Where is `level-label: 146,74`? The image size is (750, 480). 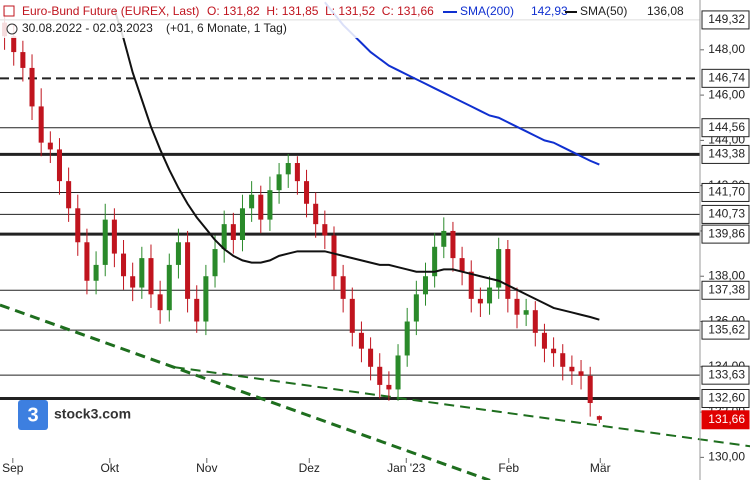
level-label: 146,74 is located at coordinates (726, 78).